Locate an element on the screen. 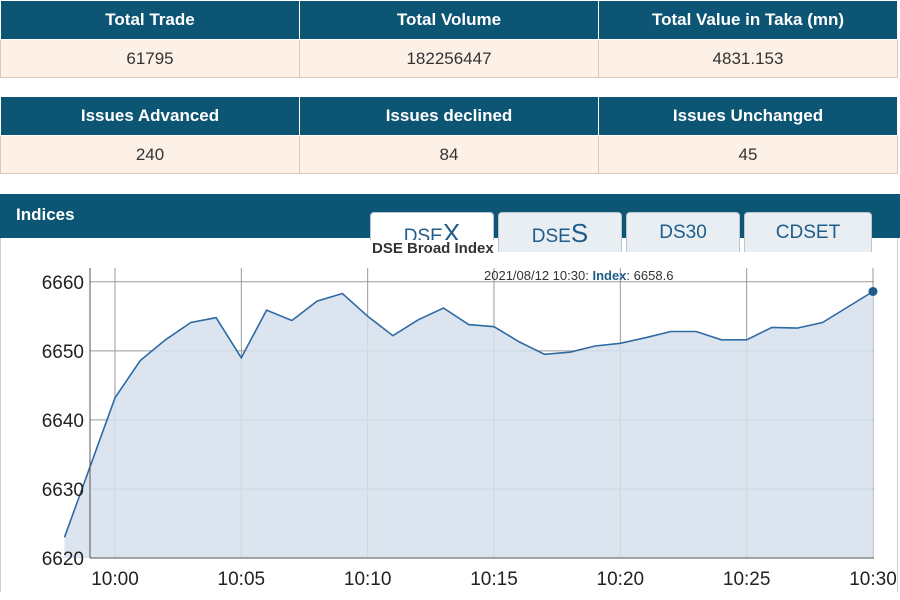 This screenshot has height=600, width=900. x-tick-label-4: 10:20 is located at coordinates (621, 579).